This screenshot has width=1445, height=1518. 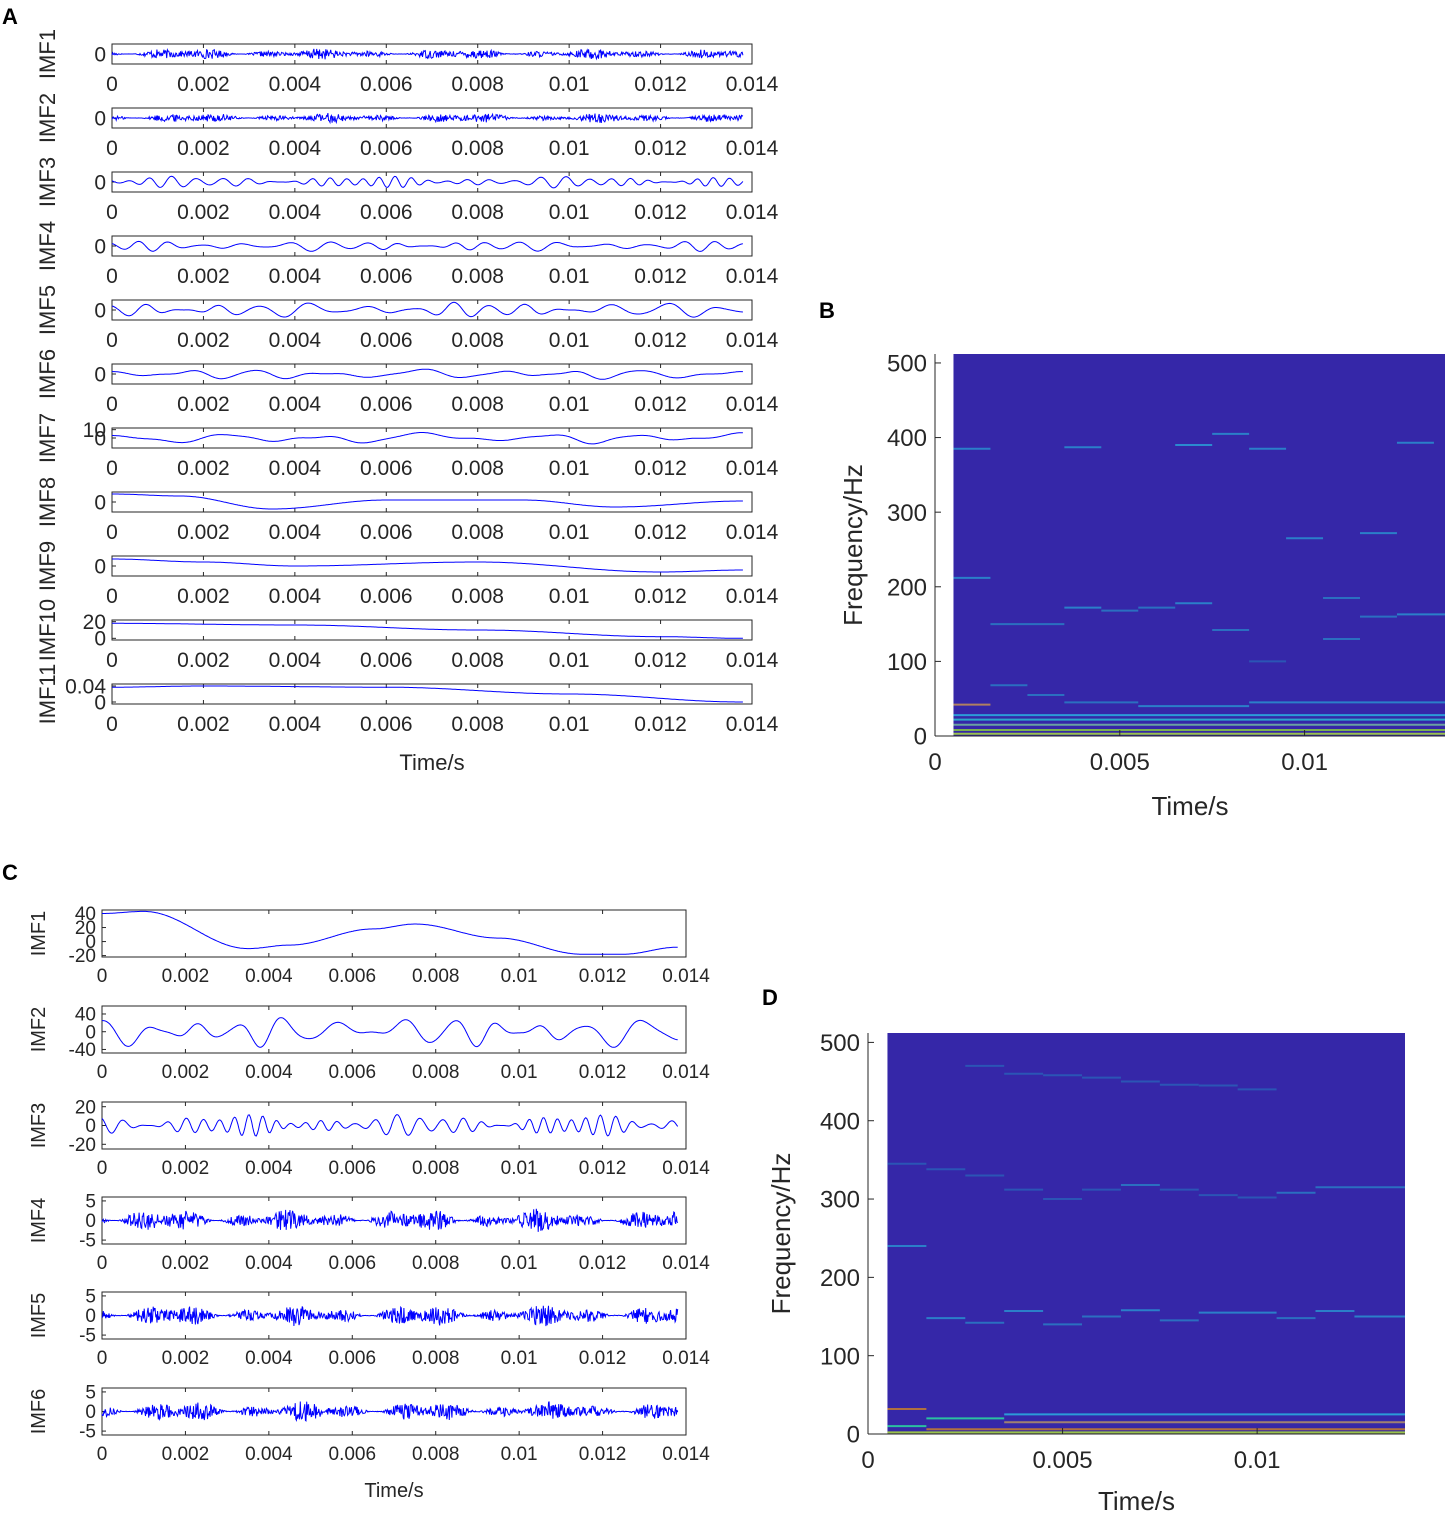 I want to click on y-tick-label: 300, so click(x=907, y=513).